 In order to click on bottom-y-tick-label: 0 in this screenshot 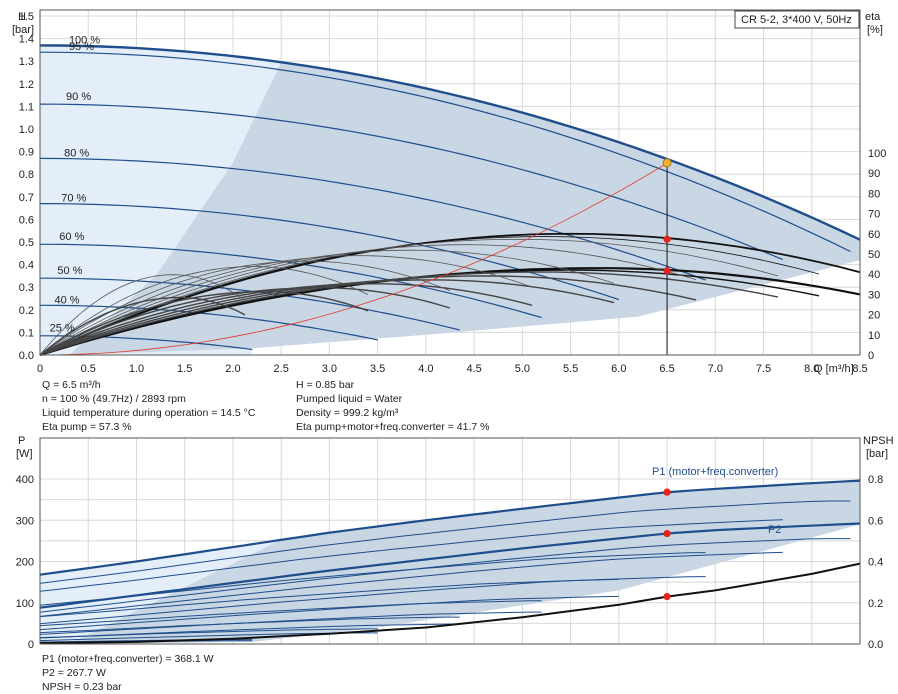, I will do `click(31, 645)`.